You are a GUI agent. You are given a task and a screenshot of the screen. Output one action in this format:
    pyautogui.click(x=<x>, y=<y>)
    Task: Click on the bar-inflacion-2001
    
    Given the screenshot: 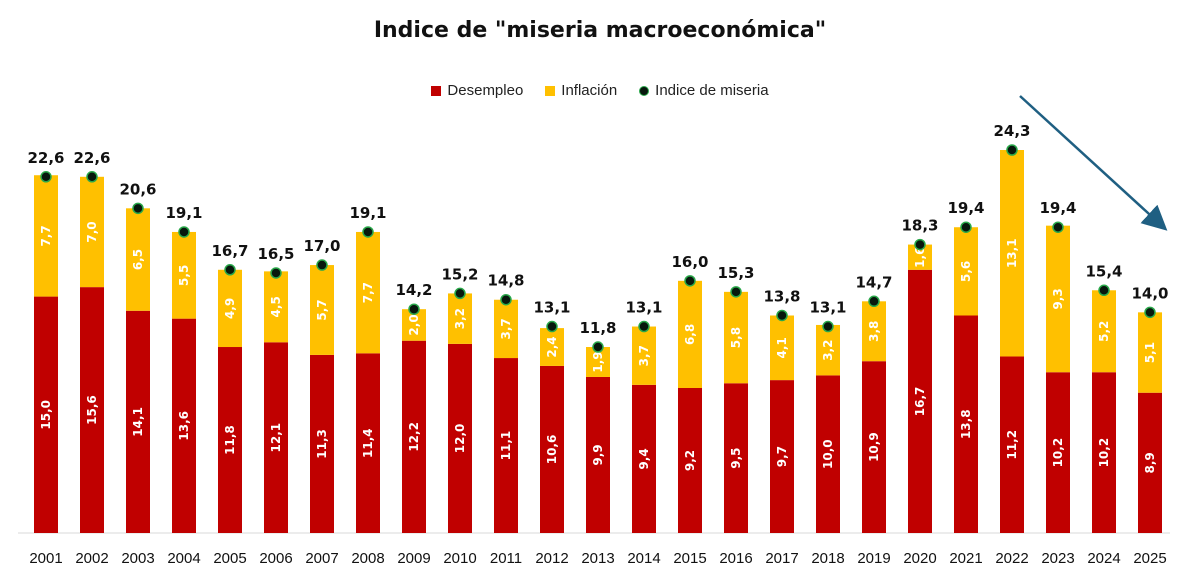 What is the action you would take?
    pyautogui.click(x=46, y=236)
    